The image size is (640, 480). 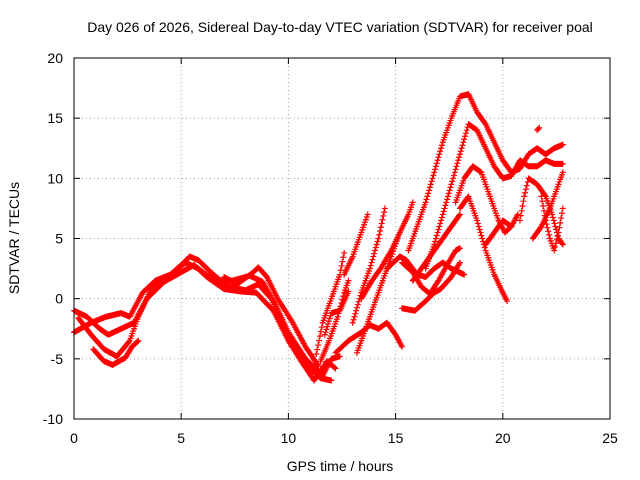 What do you see at coordinates (55, 178) in the screenshot?
I see `y-tick-label: 10` at bounding box center [55, 178].